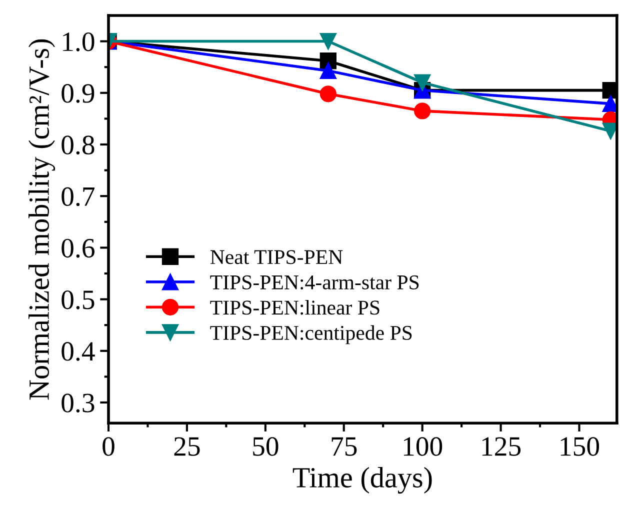  I want to click on y-tick-label: 1.0, so click(78, 42).